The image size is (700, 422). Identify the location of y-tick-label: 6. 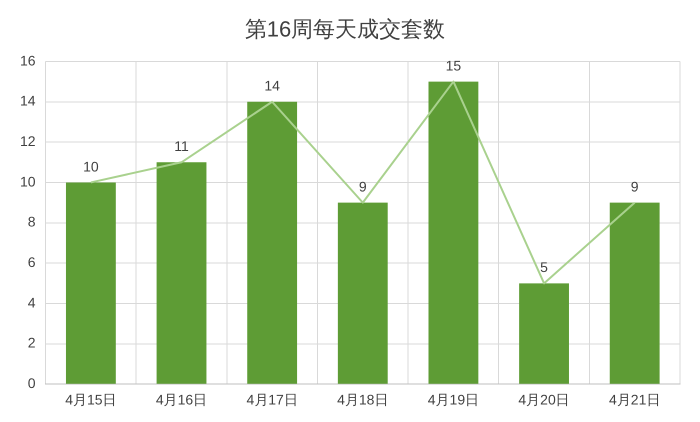
(32, 262).